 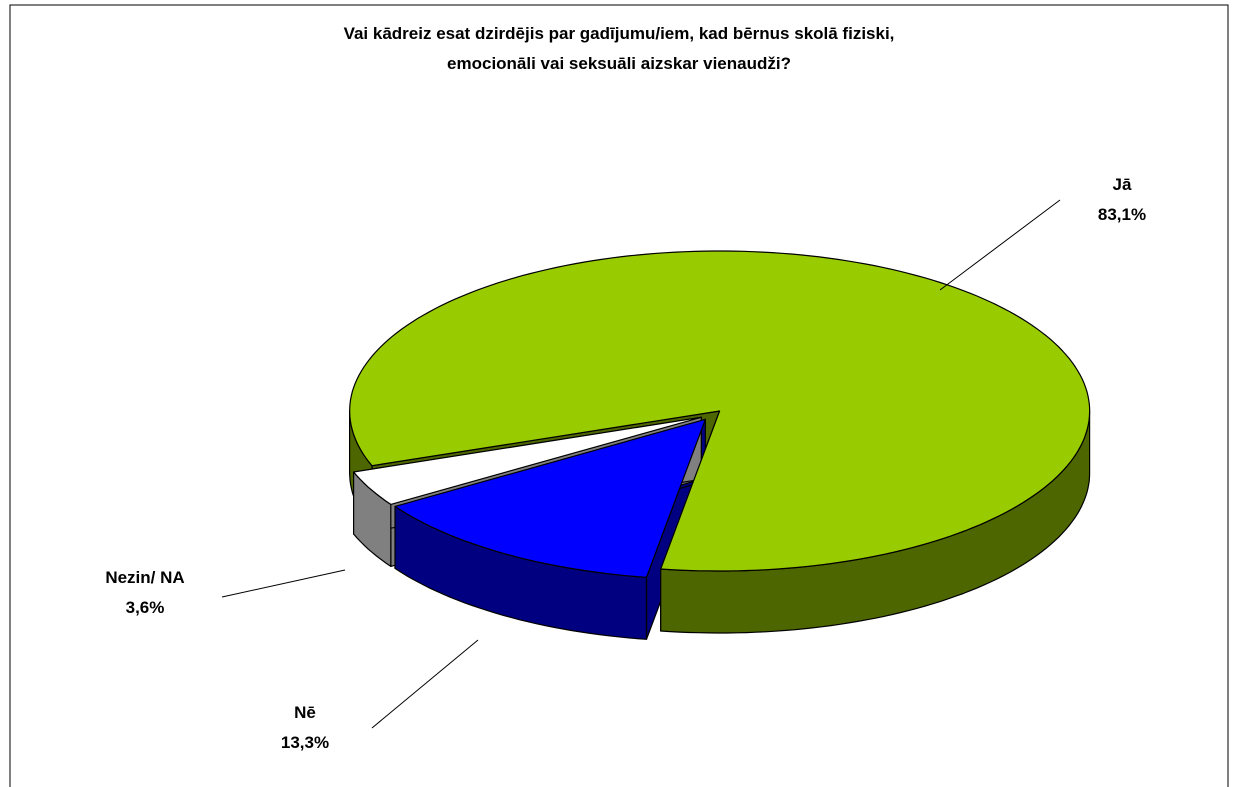 What do you see at coordinates (1122, 184) in the screenshot?
I see `slice-label: Jā` at bounding box center [1122, 184].